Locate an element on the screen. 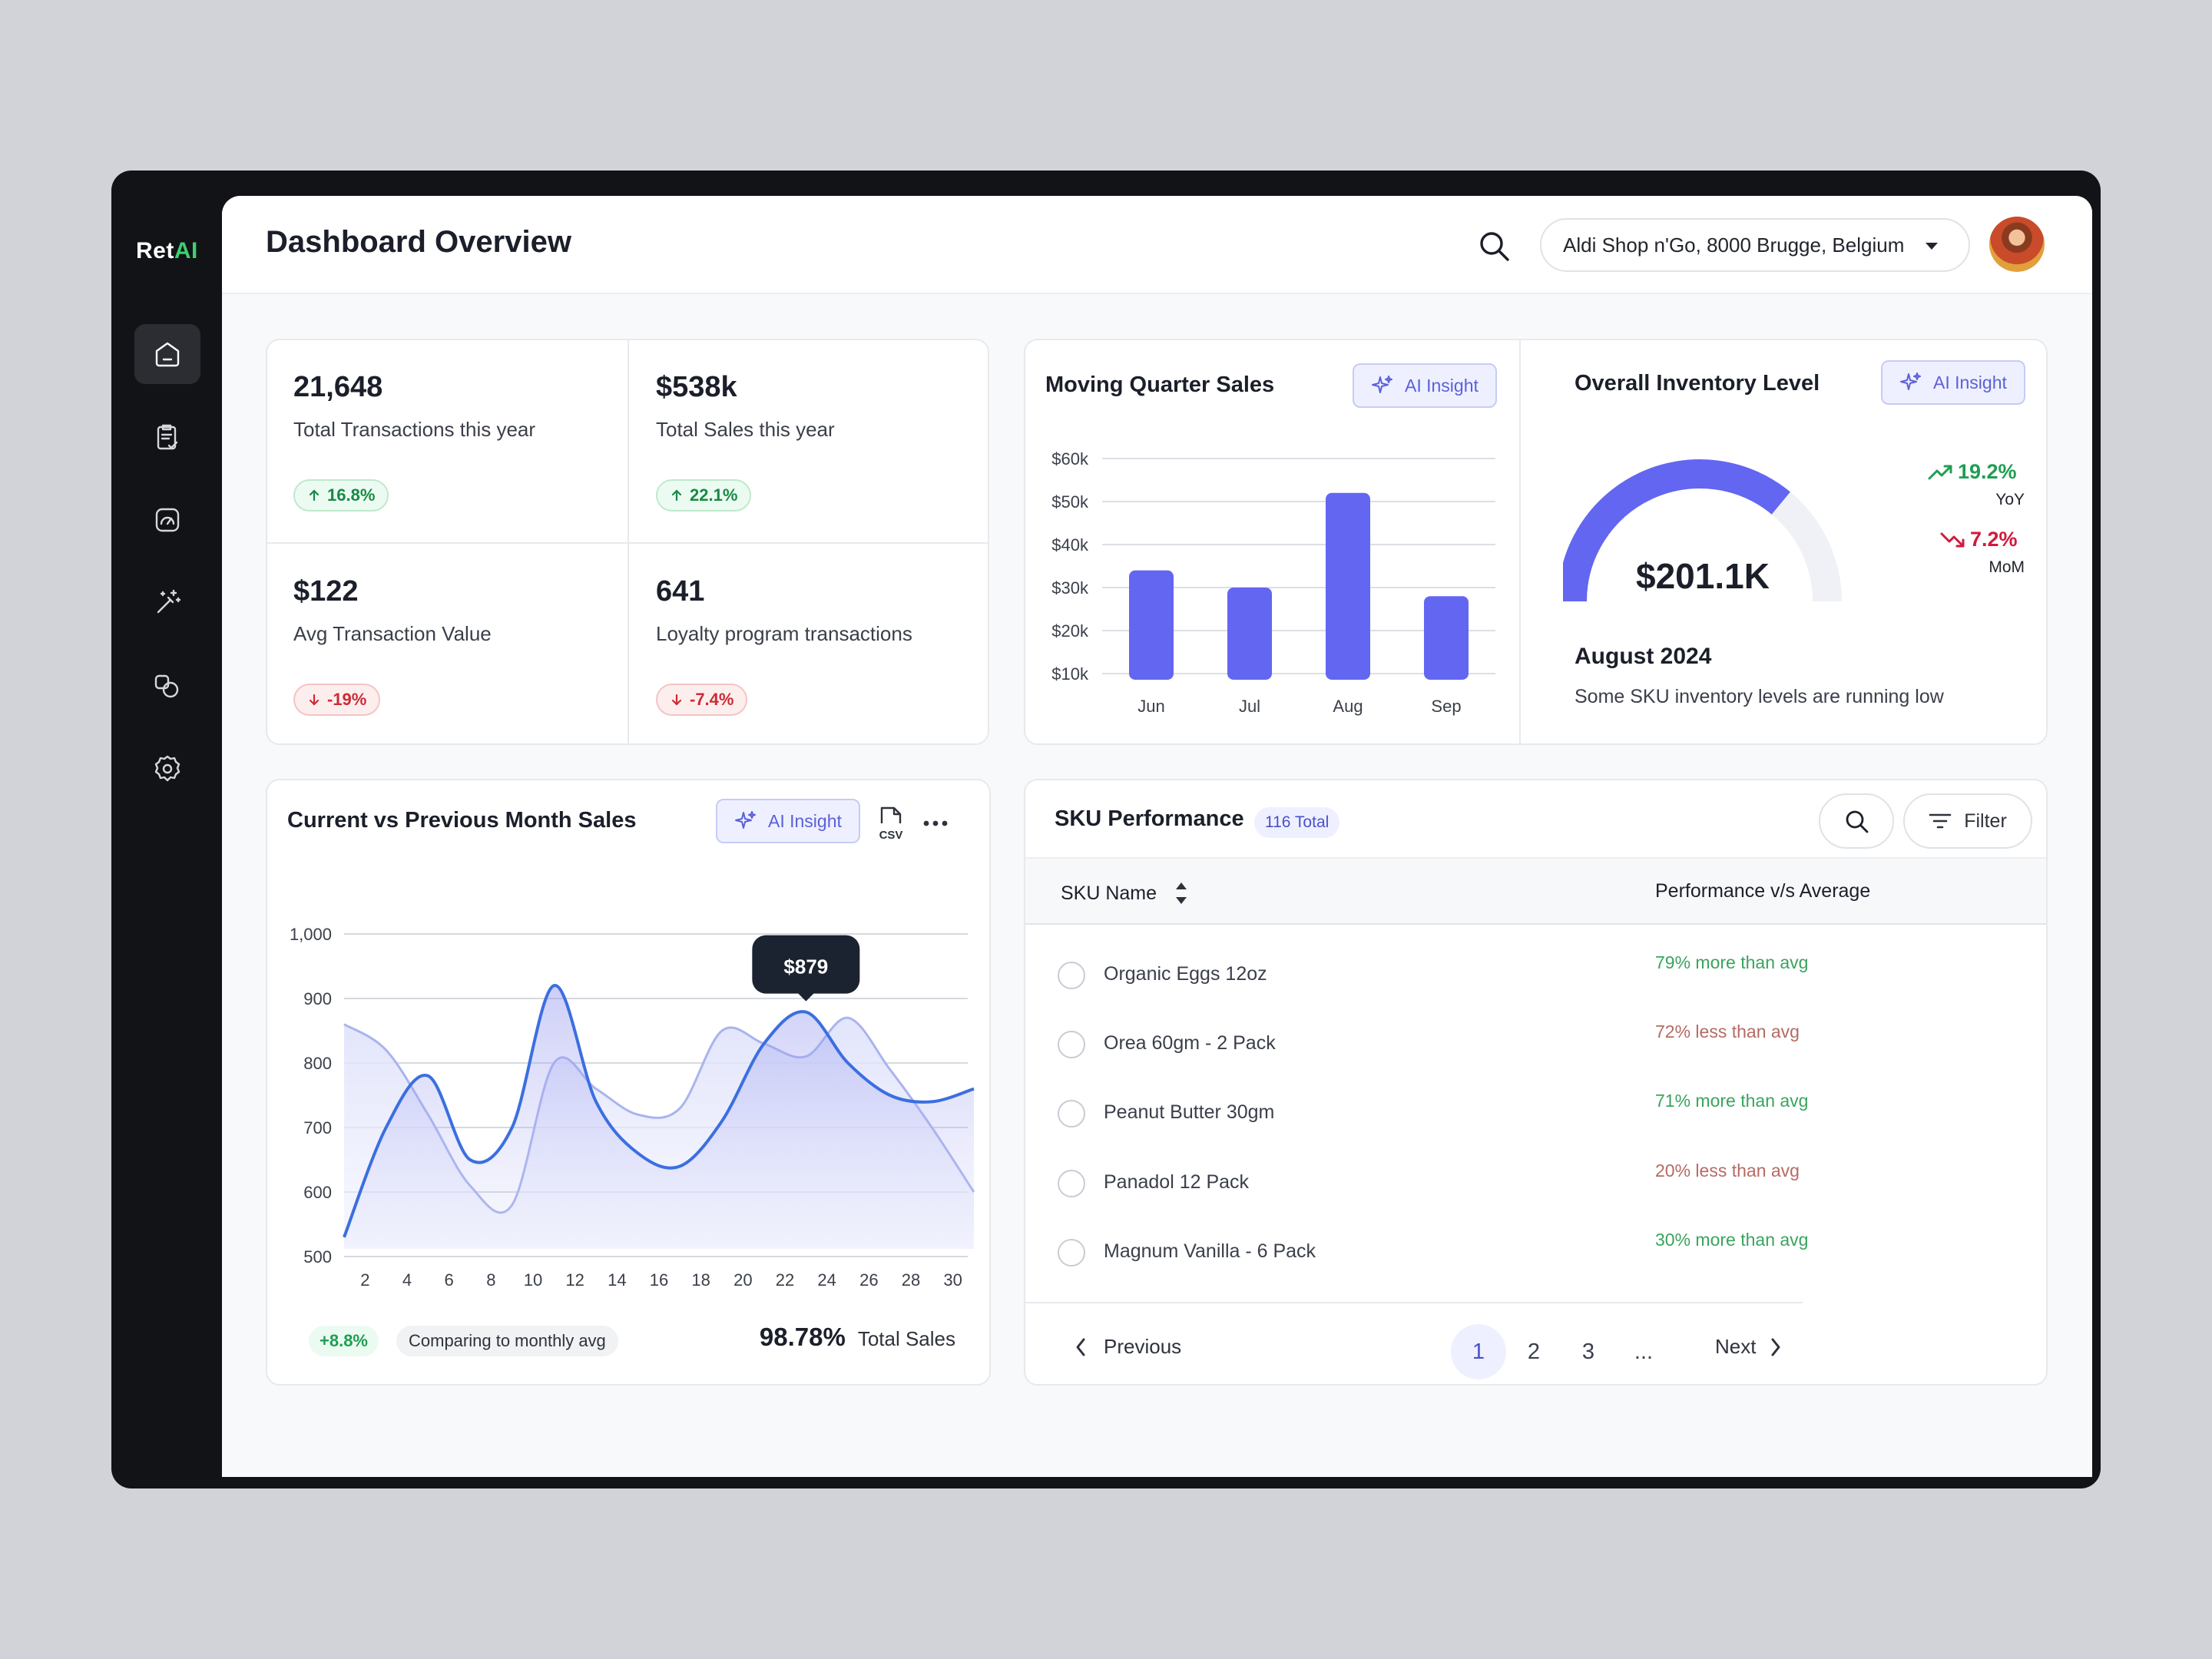  previous-page-button: Previous is located at coordinates (1127, 1347).